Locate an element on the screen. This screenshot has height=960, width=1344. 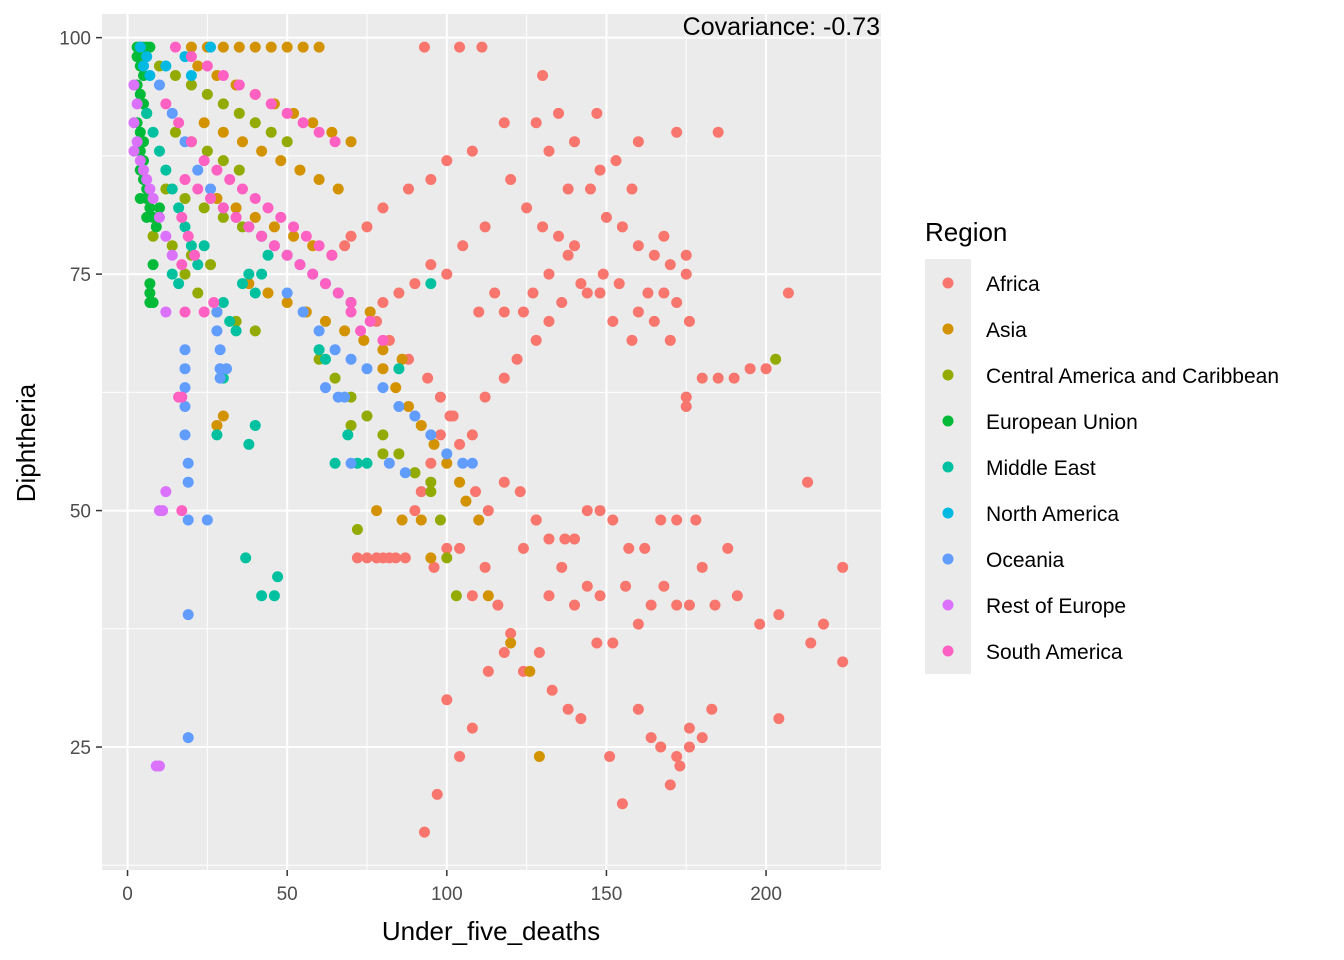
legend-label: European Union is located at coordinates (1062, 422).